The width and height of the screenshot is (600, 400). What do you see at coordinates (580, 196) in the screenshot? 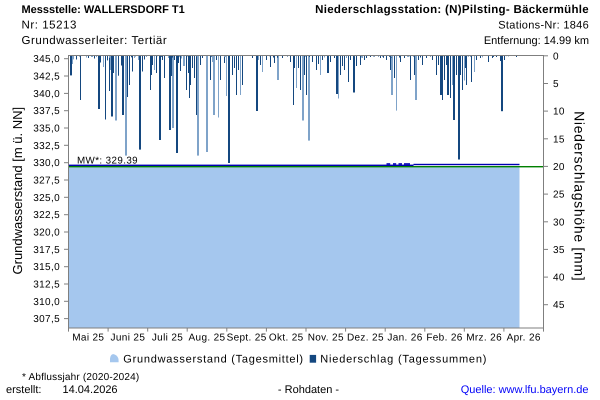
I see `svg-text: Niederschlagshöhe [mm]` at bounding box center [580, 196].